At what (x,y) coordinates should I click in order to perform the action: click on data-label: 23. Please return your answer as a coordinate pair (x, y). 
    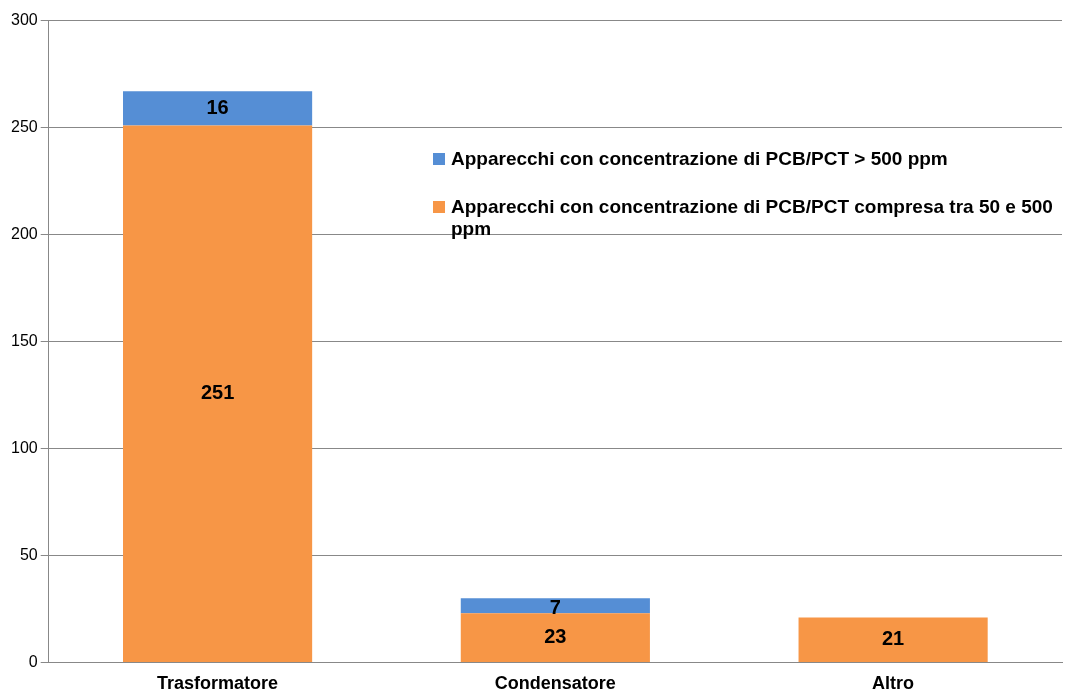
    Looking at the image, I should click on (555, 636).